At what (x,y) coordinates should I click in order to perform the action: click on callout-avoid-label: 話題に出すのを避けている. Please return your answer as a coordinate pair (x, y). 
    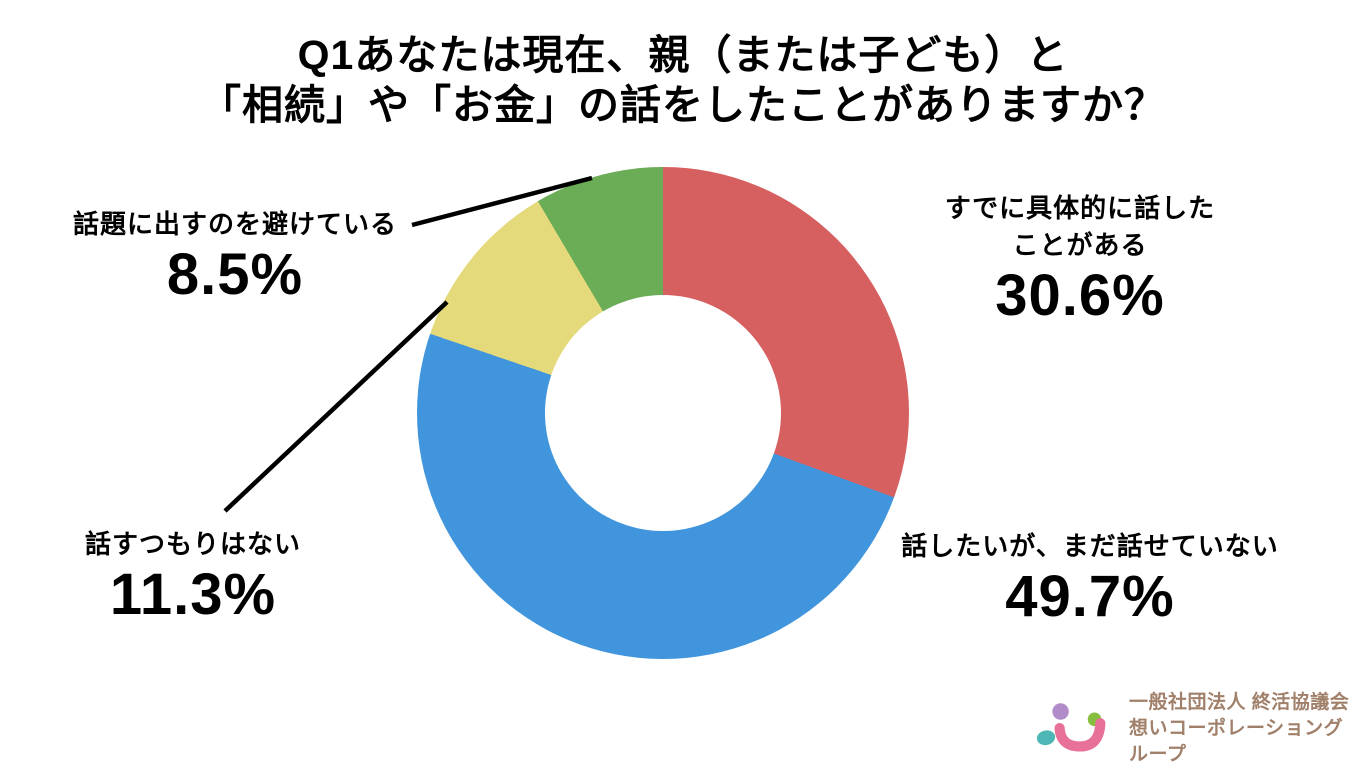
    Looking at the image, I should click on (234, 224).